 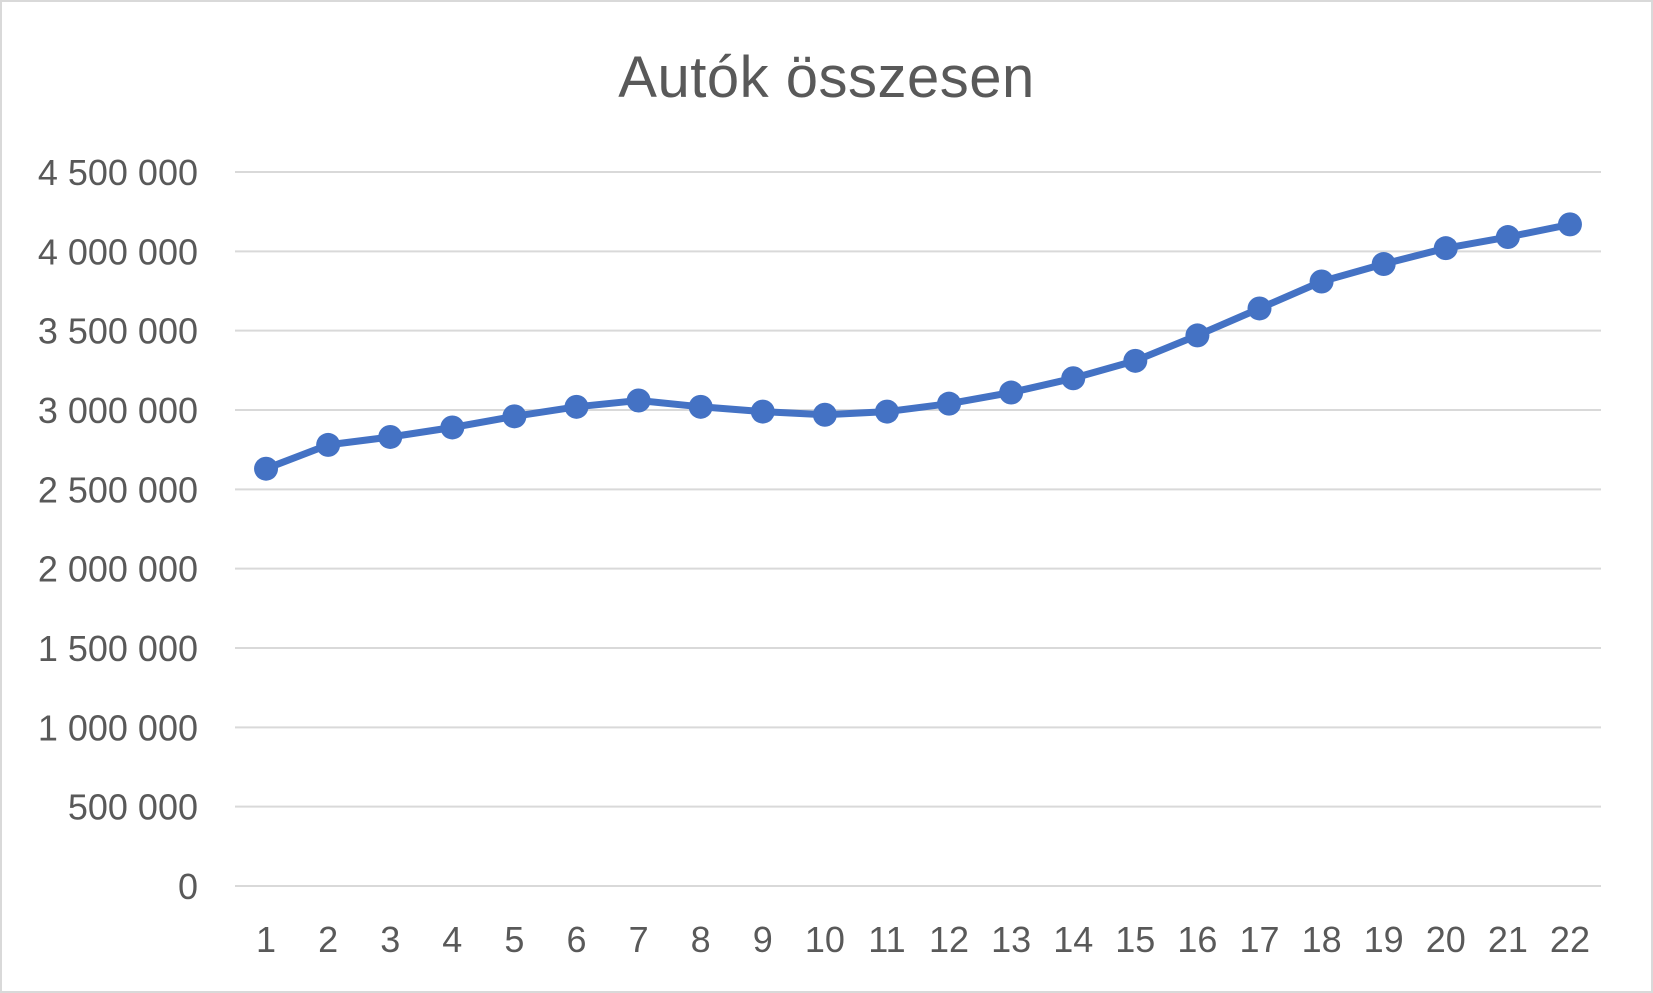 What do you see at coordinates (923, 939) in the screenshot?
I see `x-axis-ticks: 1 2 3 4 5 6 7 8 9 10 11 12 13 14 15 16 17 18 19 20 21 22` at bounding box center [923, 939].